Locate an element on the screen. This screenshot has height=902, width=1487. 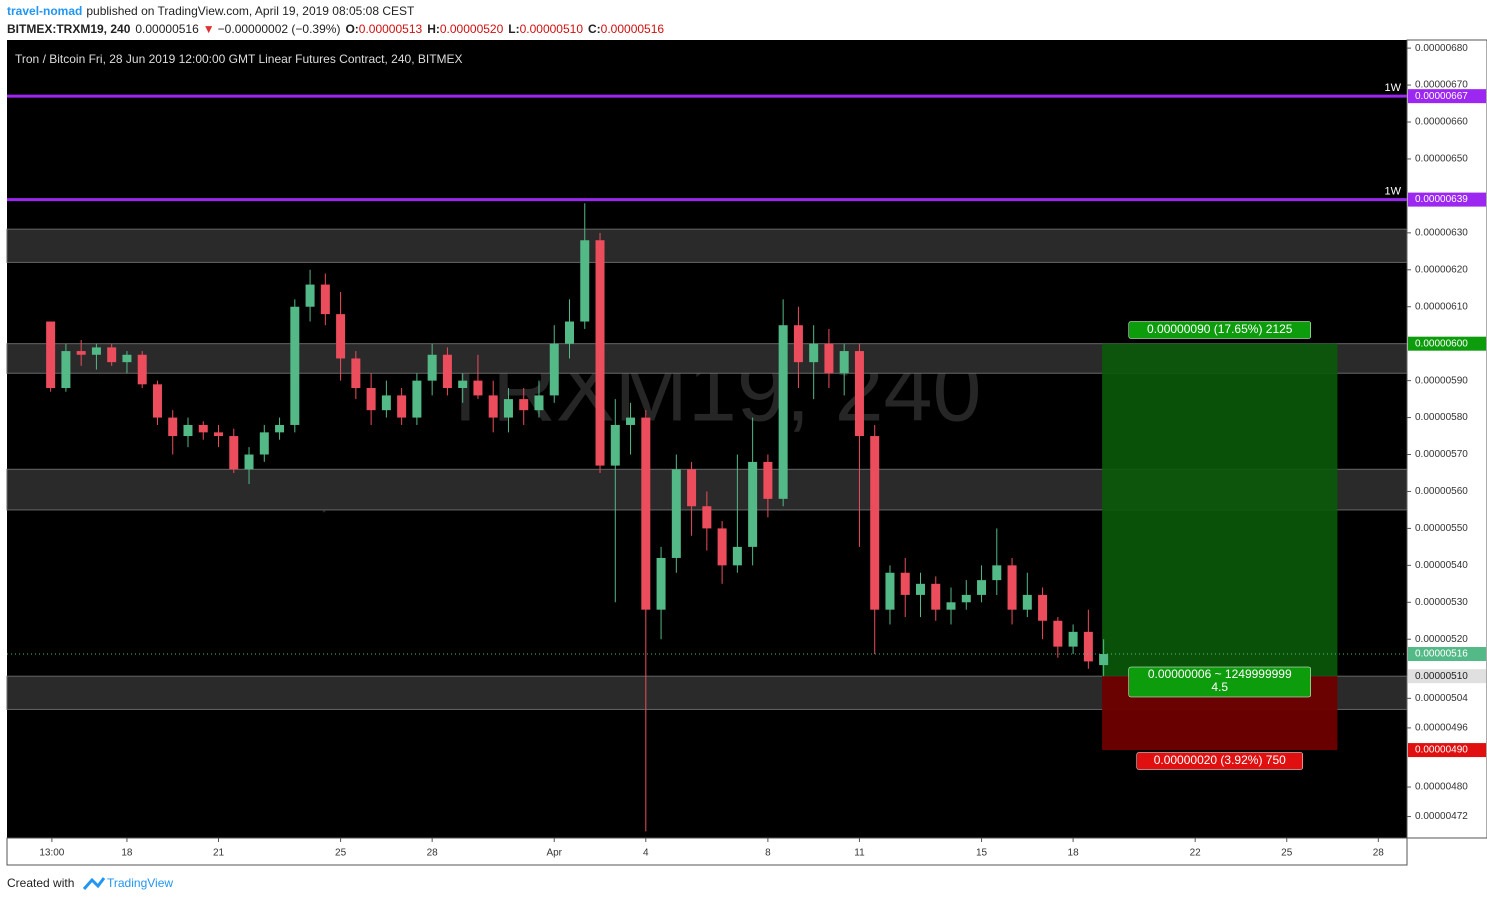
direction: ▼ is located at coordinates (209, 29).